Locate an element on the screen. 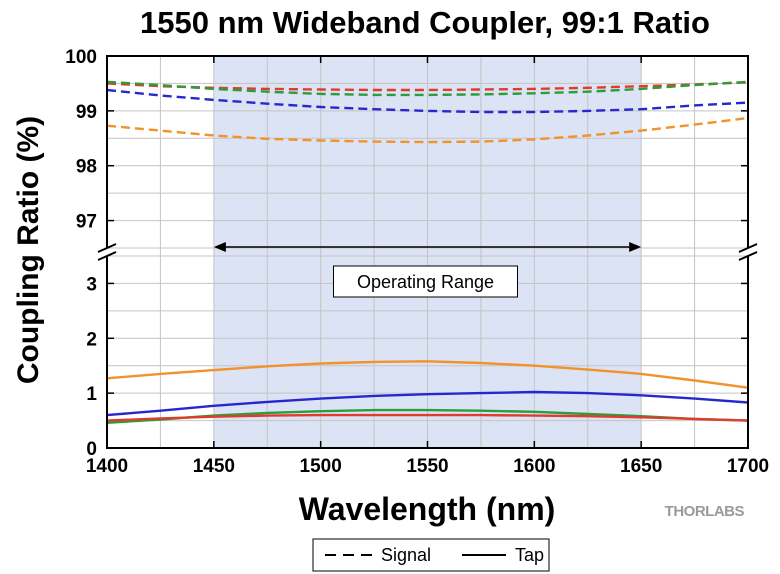  y-axis-label: Coupling Ratio (%) is located at coordinates (28, 250).